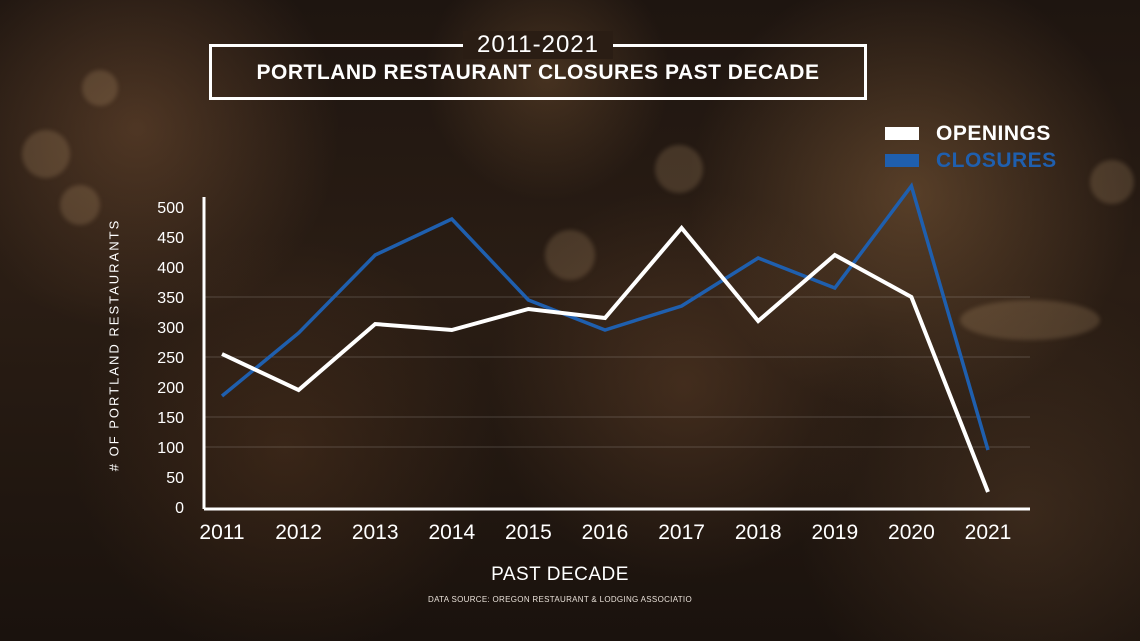  What do you see at coordinates (560, 574) in the screenshot?
I see `x-axis-label: PAST DECADE` at bounding box center [560, 574].